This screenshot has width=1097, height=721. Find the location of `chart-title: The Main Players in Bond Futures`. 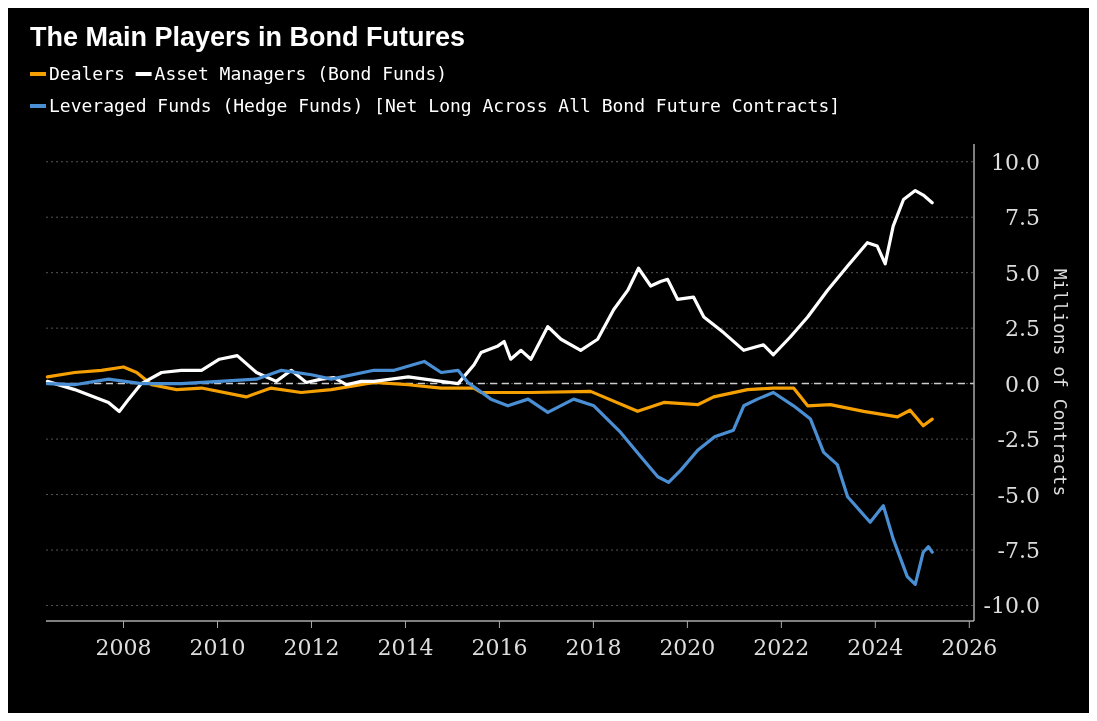

chart-title: The Main Players in Bond Futures is located at coordinates (248, 37).